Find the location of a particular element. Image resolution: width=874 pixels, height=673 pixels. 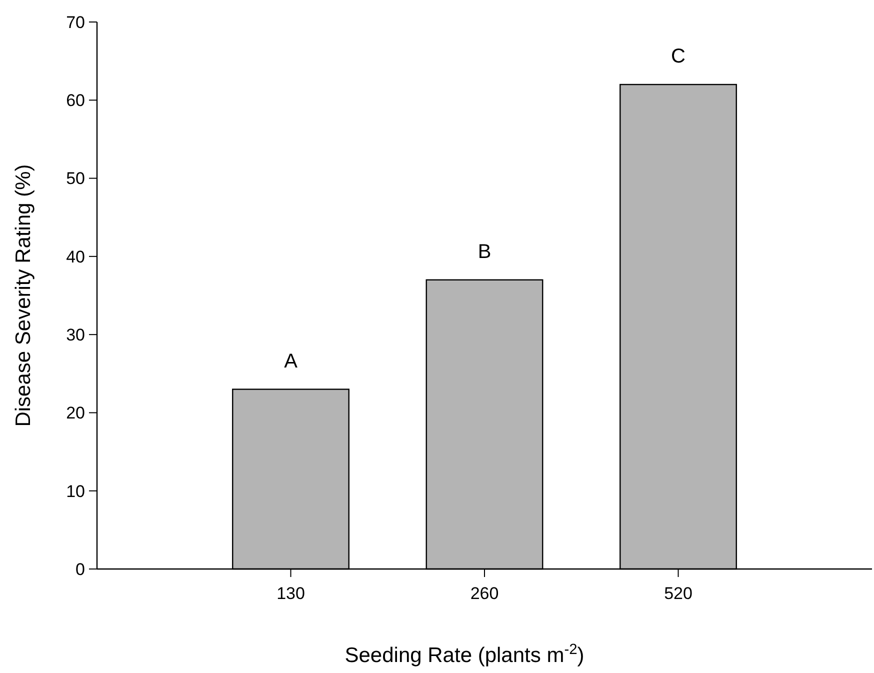

x-tick-label: 130 is located at coordinates (290, 593).